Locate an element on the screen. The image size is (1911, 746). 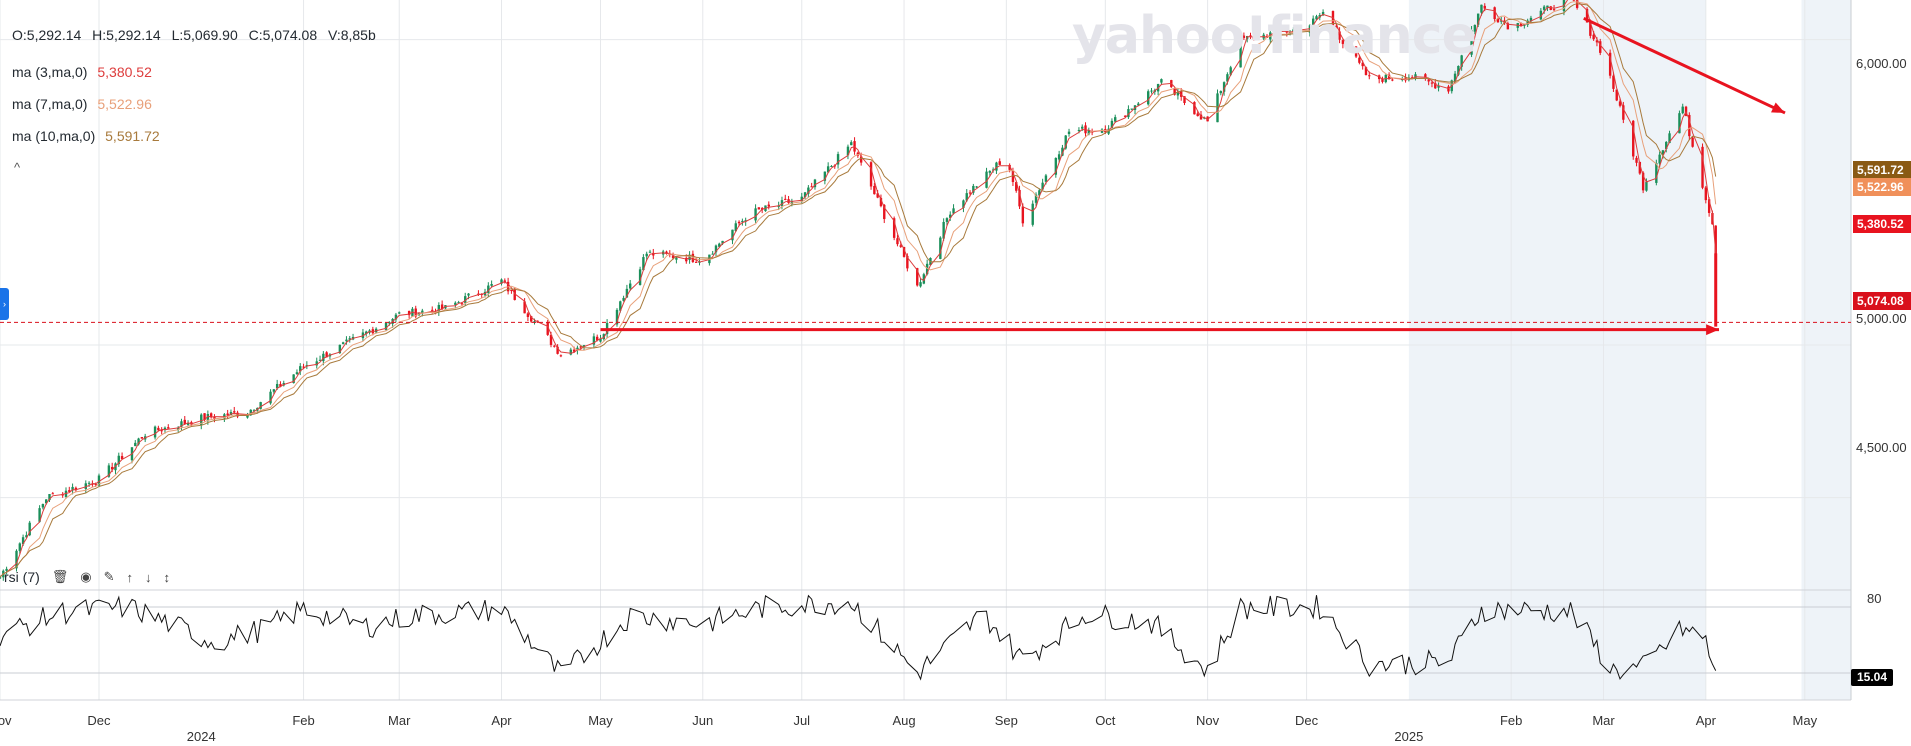
collapse-legend-button: ^ is located at coordinates (17, 167).